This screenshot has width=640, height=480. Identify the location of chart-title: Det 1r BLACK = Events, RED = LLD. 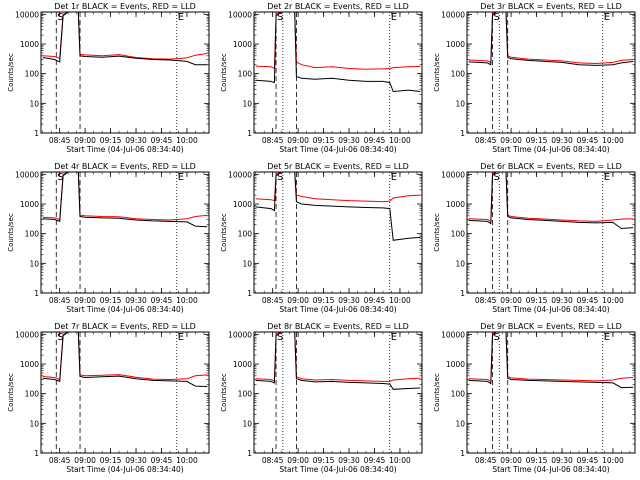
(125, 6).